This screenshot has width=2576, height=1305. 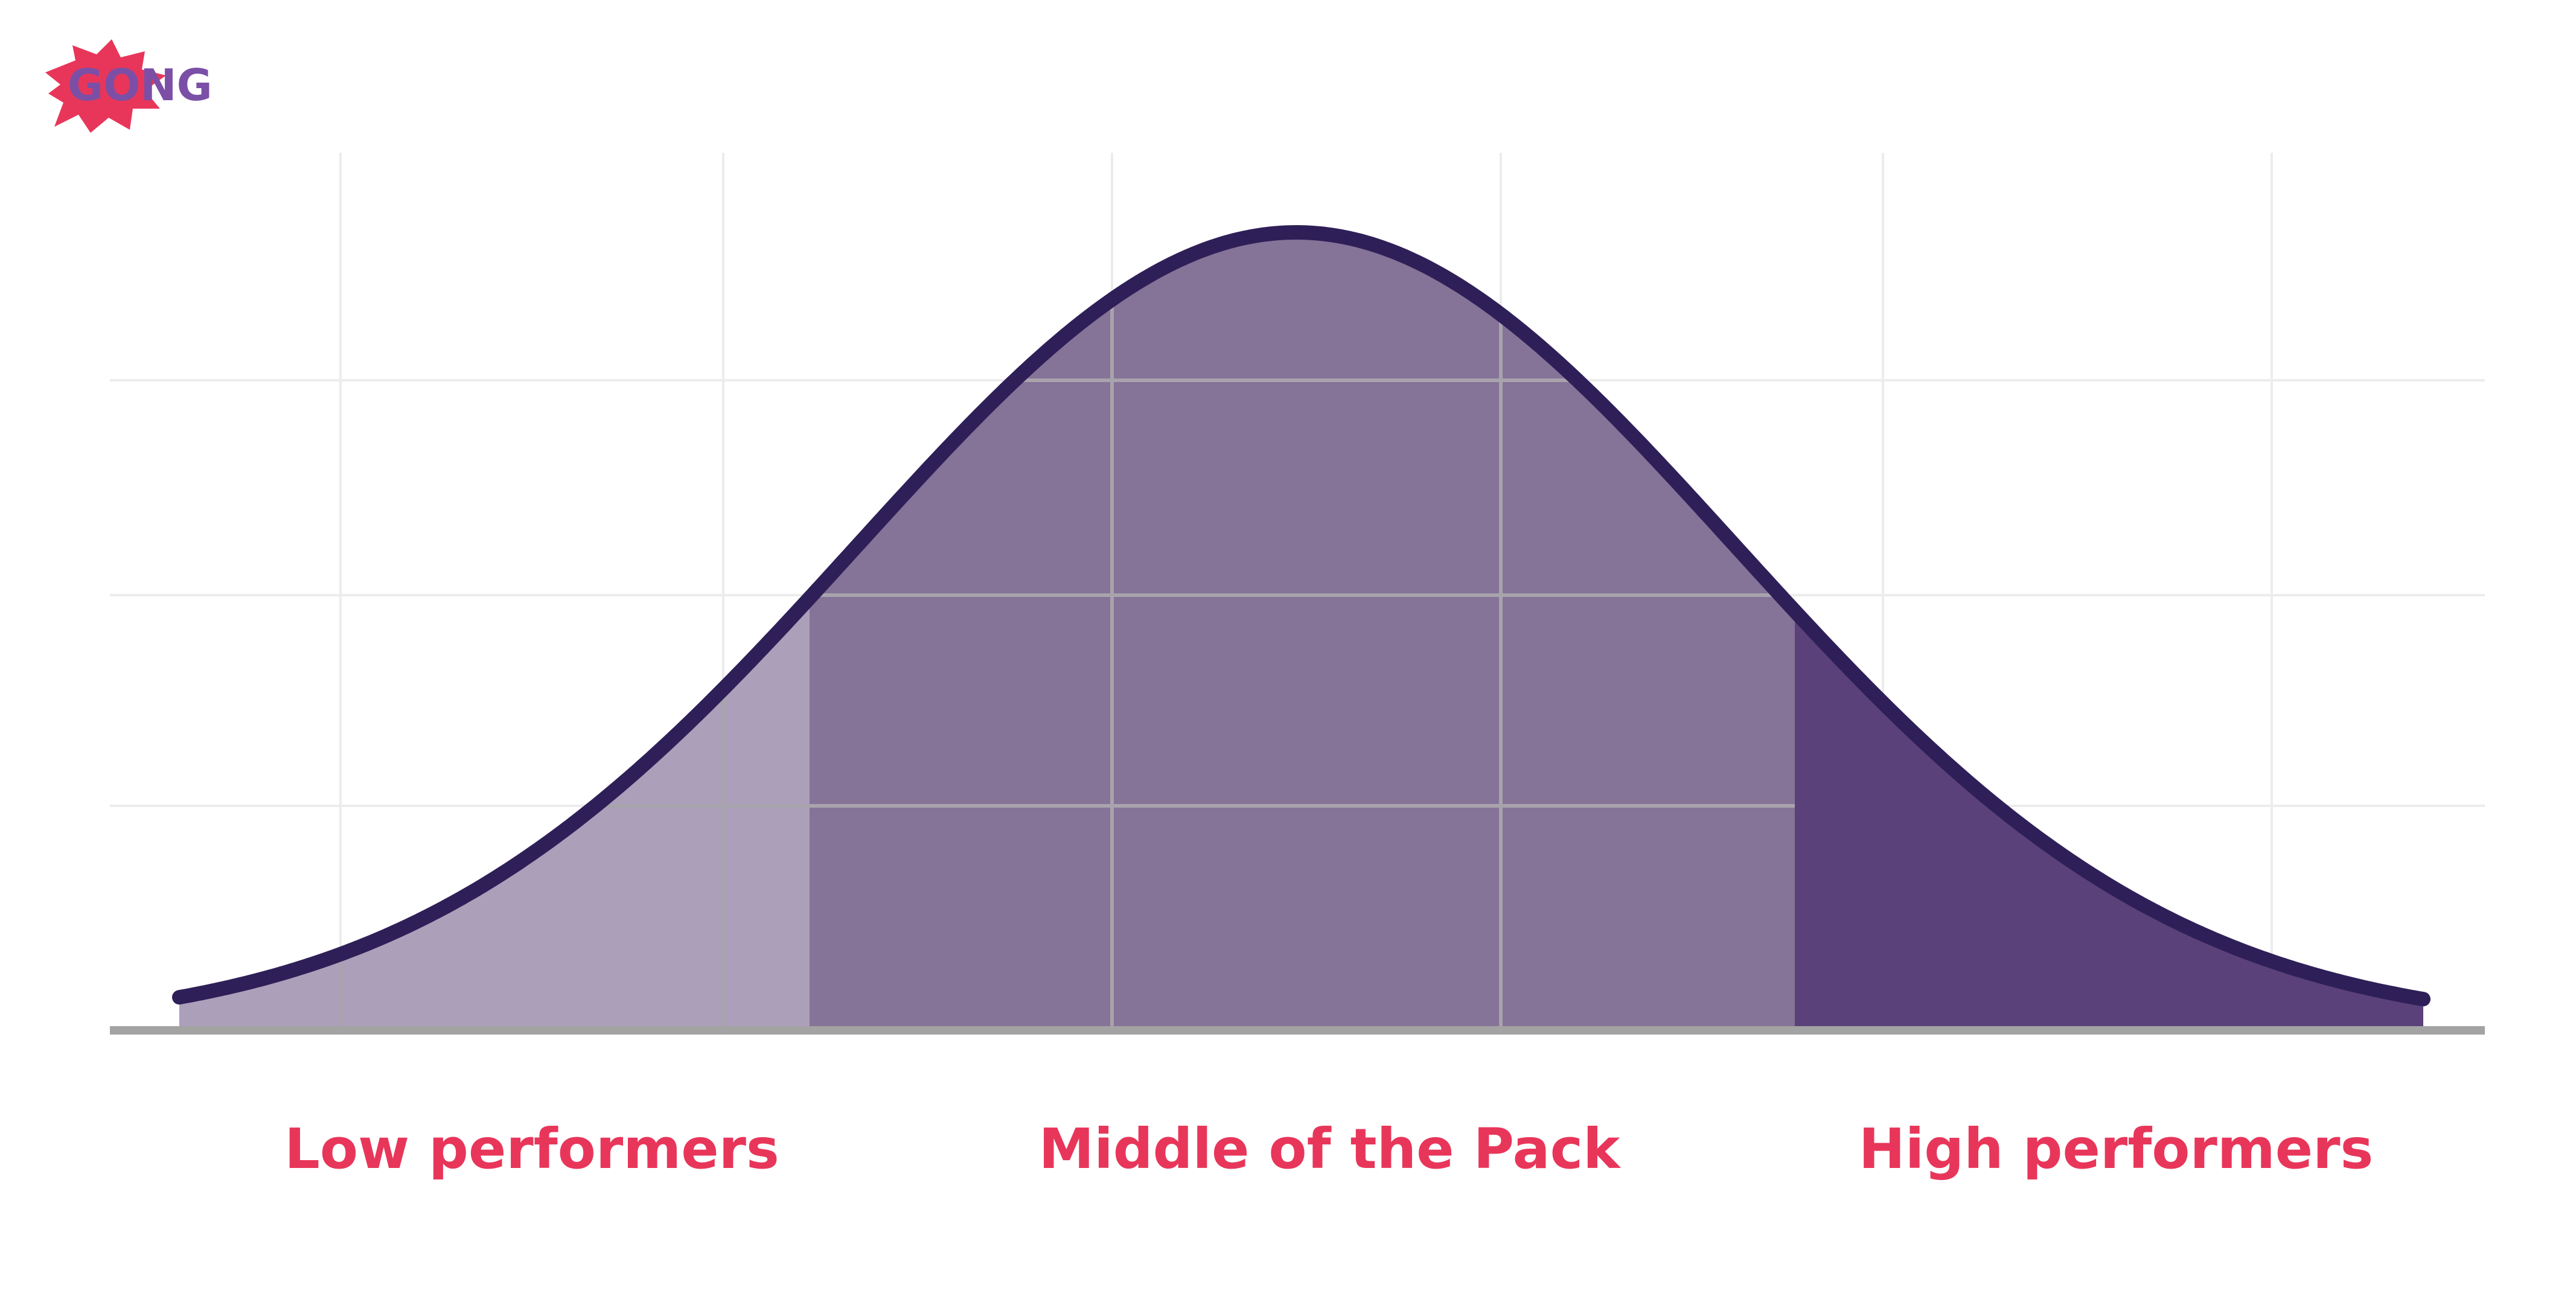 I want to click on middle-label: Middle of the Pack, so click(x=1330, y=1149).